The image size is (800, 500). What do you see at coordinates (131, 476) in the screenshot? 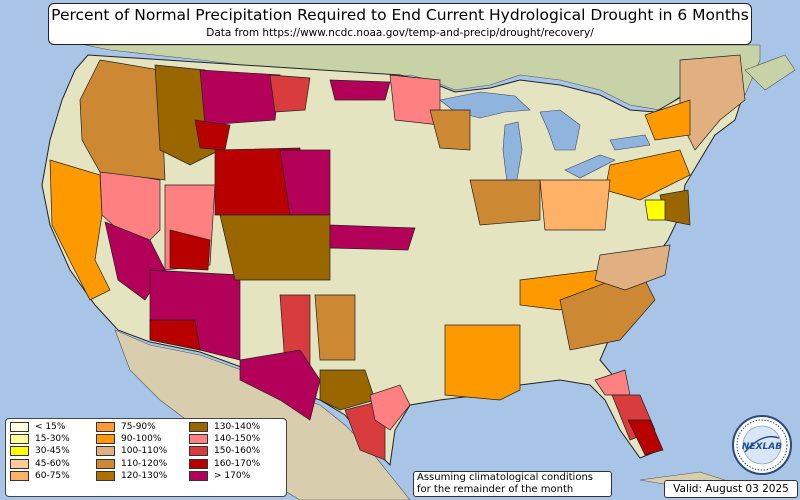
I see `legend-item: 120-130%` at bounding box center [131, 476].